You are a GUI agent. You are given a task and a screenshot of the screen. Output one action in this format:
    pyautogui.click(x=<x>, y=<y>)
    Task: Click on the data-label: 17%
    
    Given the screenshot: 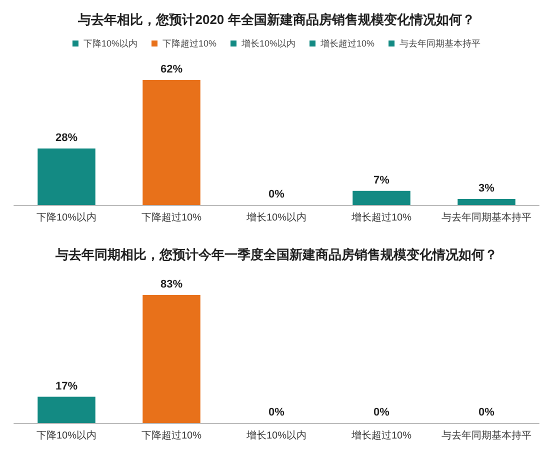 What is the action you would take?
    pyautogui.click(x=66, y=386)
    